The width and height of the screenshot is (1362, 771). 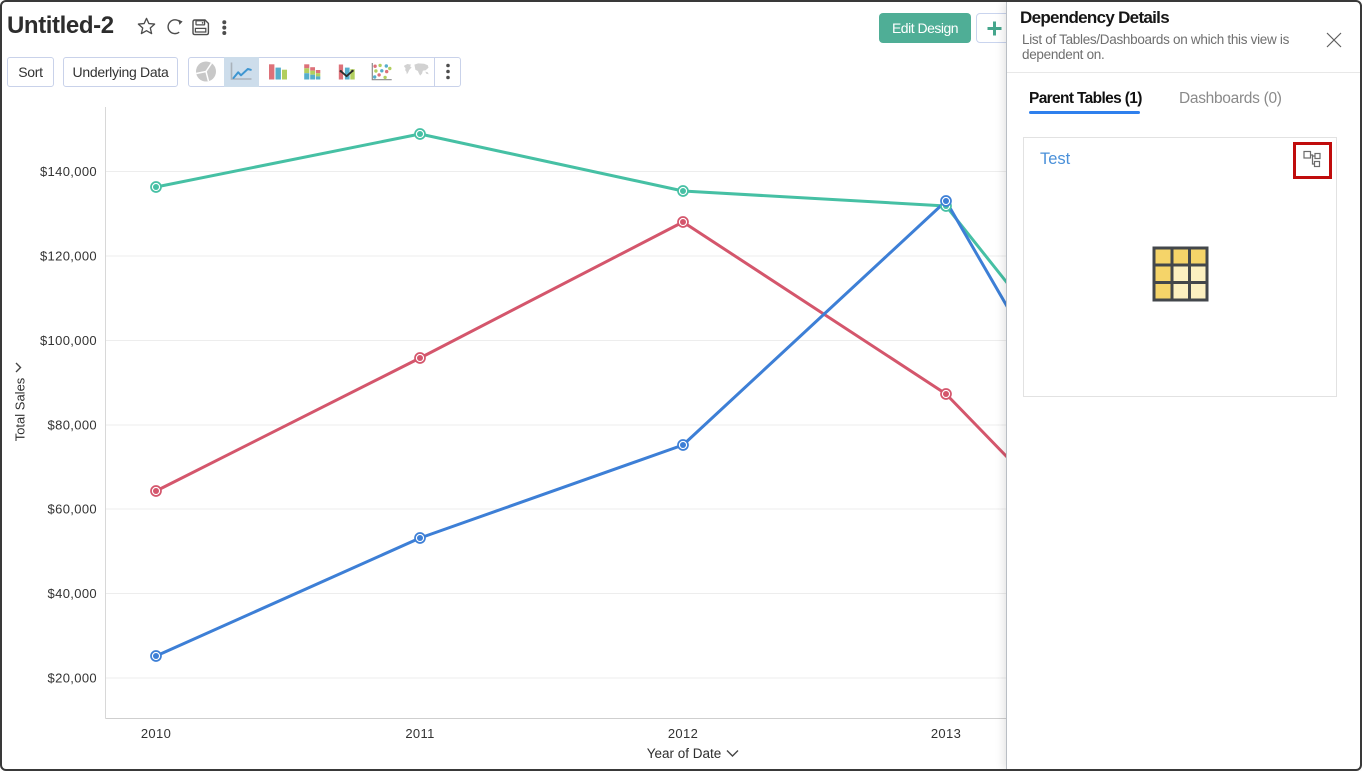 What do you see at coordinates (684, 753) in the screenshot?
I see `svg-text: Year of Date` at bounding box center [684, 753].